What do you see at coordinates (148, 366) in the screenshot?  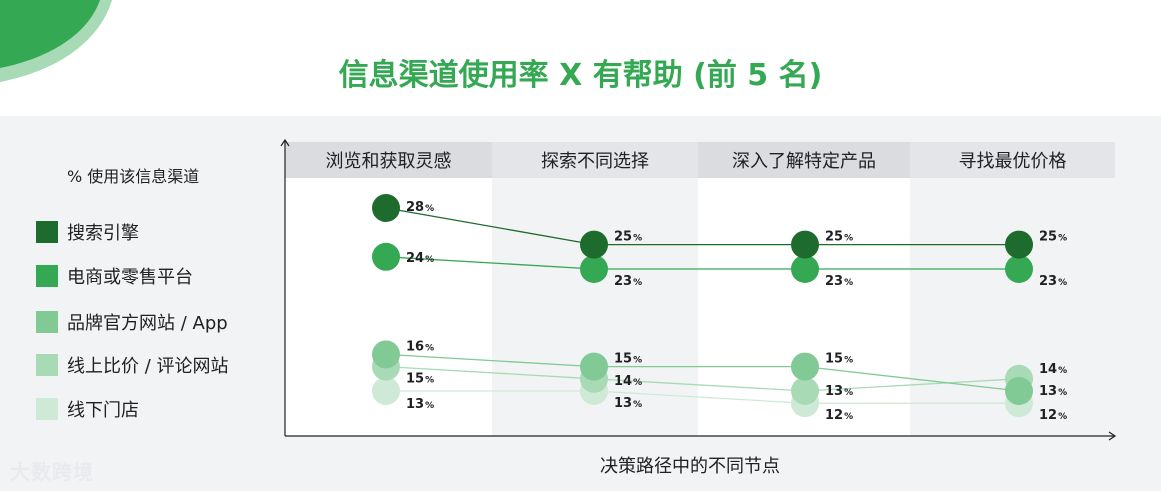 I see `legend-label: 线上比价 / 评论网站` at bounding box center [148, 366].